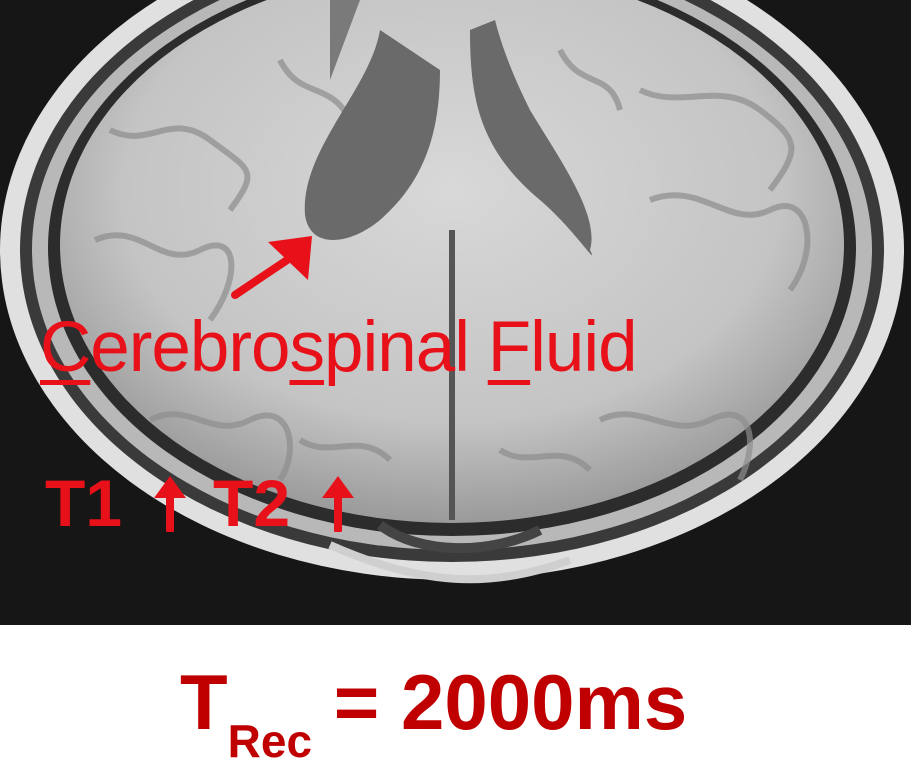 The image size is (911, 767). I want to click on pointer-arrow-icon, so click(271, 267).